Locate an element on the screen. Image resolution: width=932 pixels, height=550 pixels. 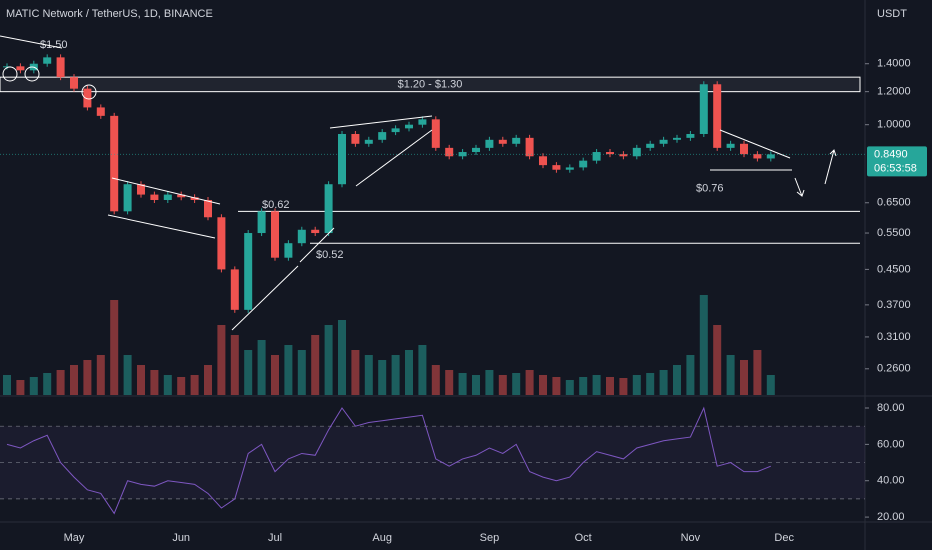
annotation: $0.76 is located at coordinates (710, 188).